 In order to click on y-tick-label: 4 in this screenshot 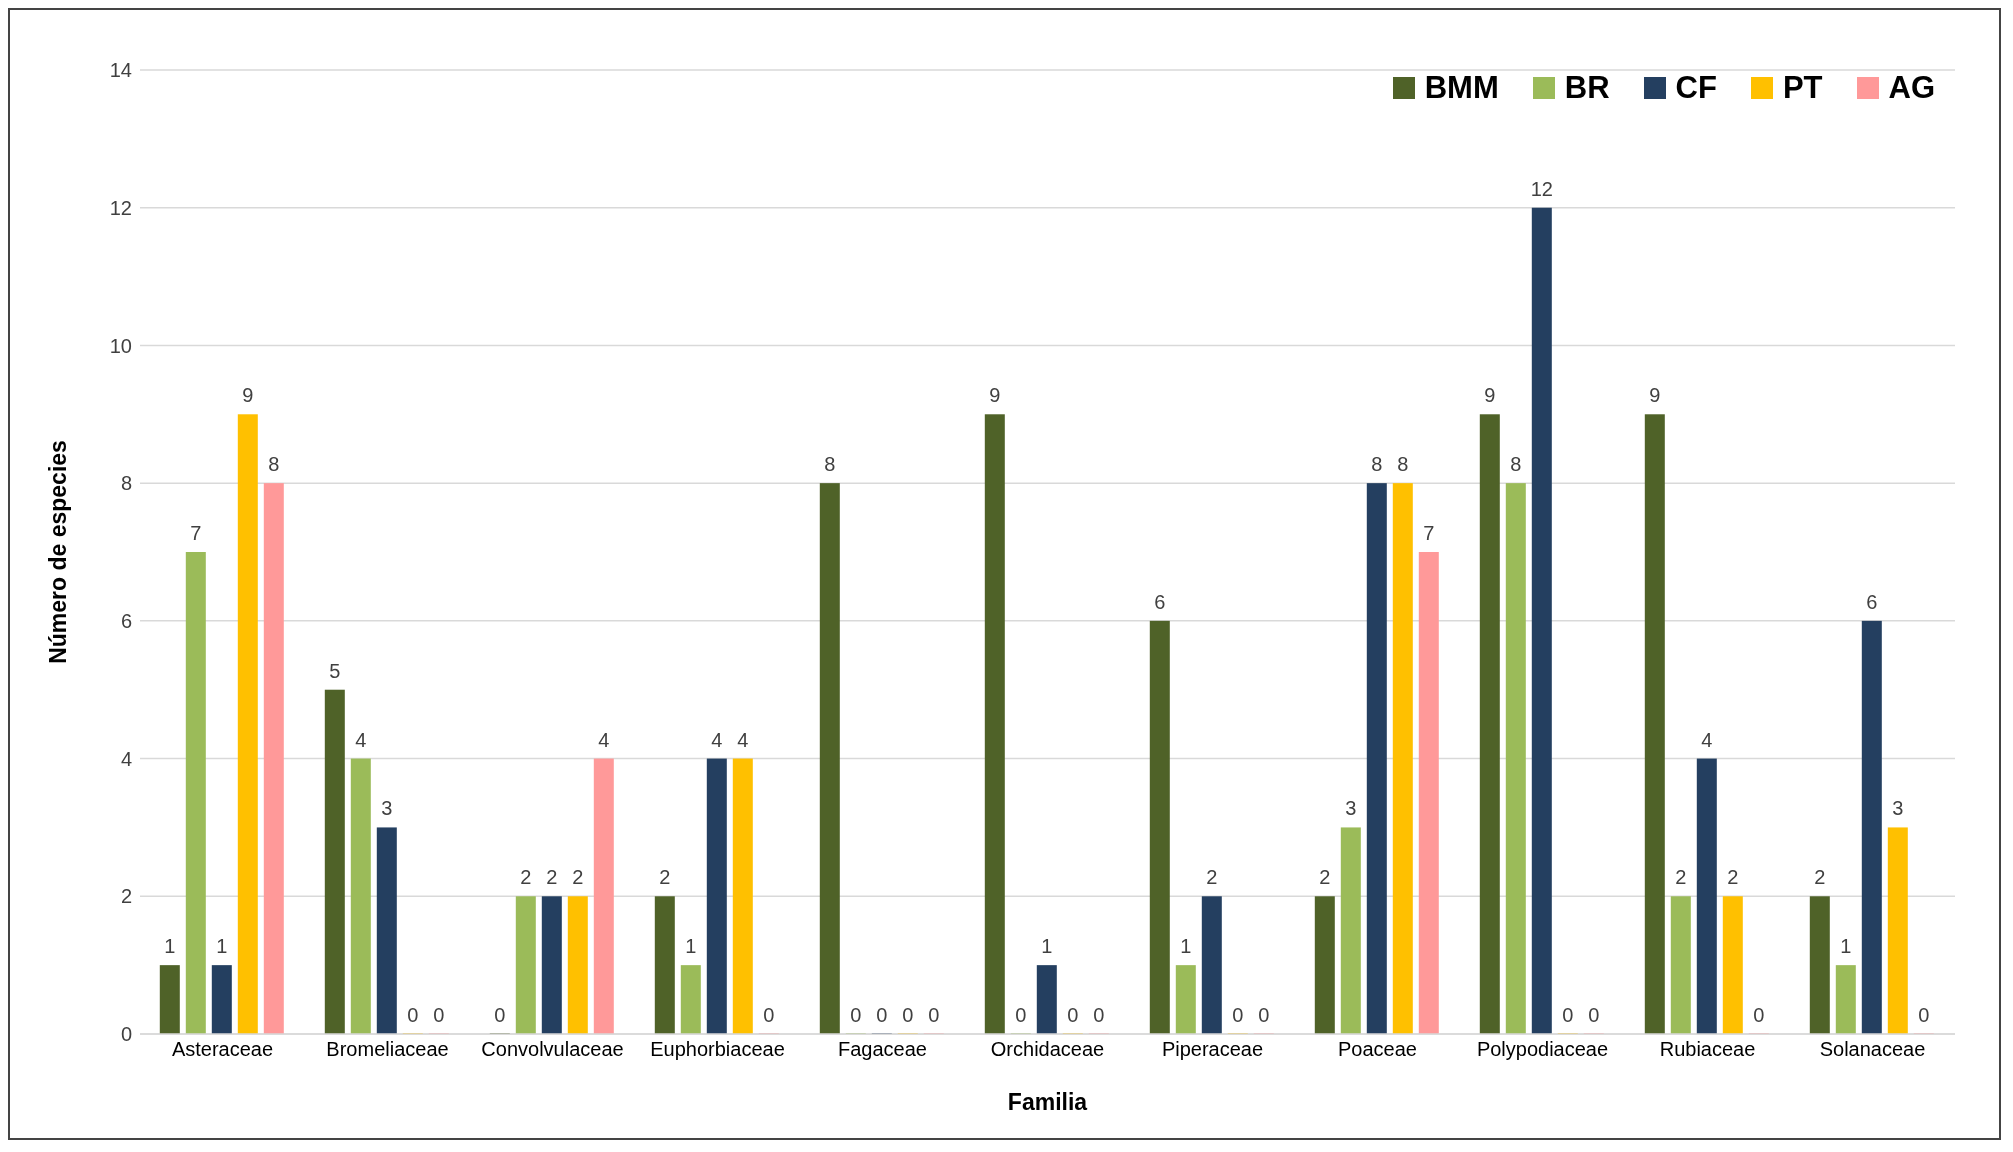, I will do `click(126, 758)`.